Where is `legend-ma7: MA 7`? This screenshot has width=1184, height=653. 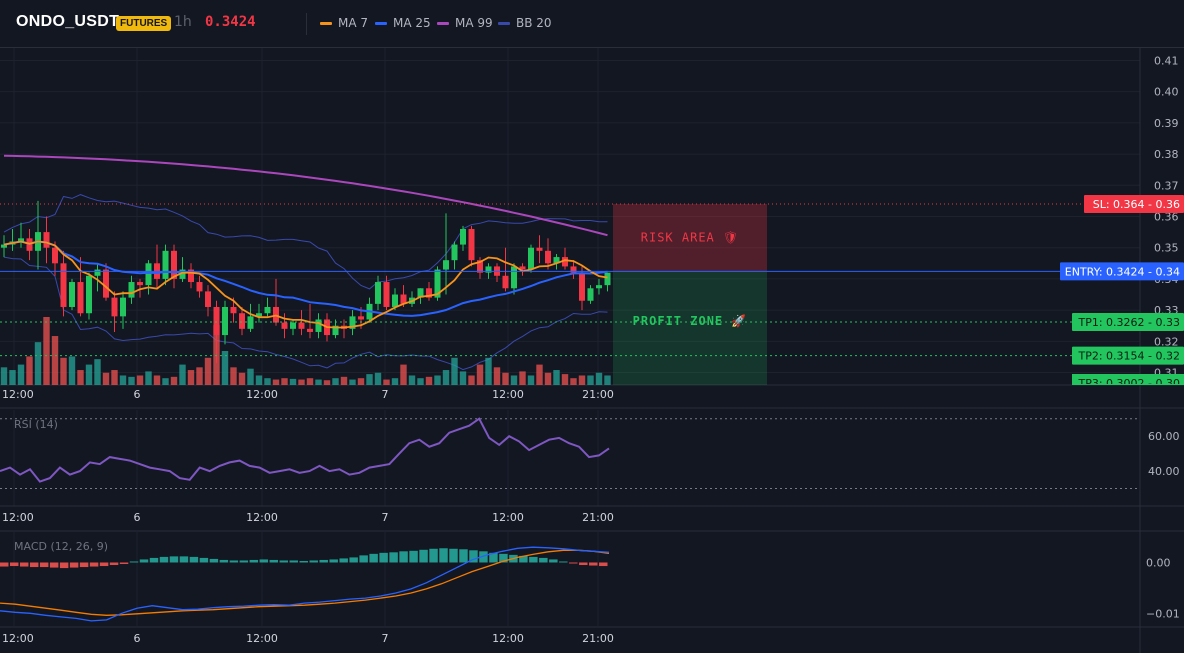 legend-ma7: MA 7 is located at coordinates (344, 23).